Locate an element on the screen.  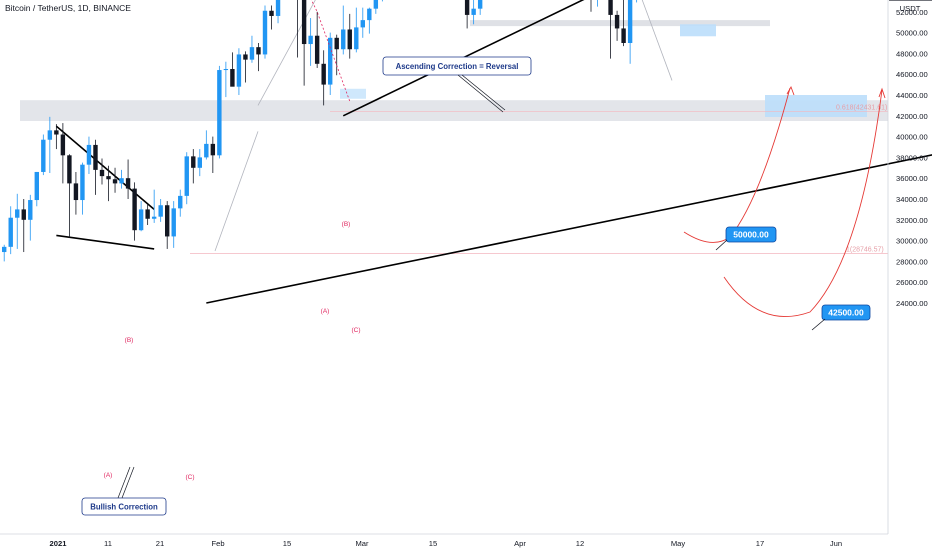
price-tick-label: 26000.00 is located at coordinates (912, 282).